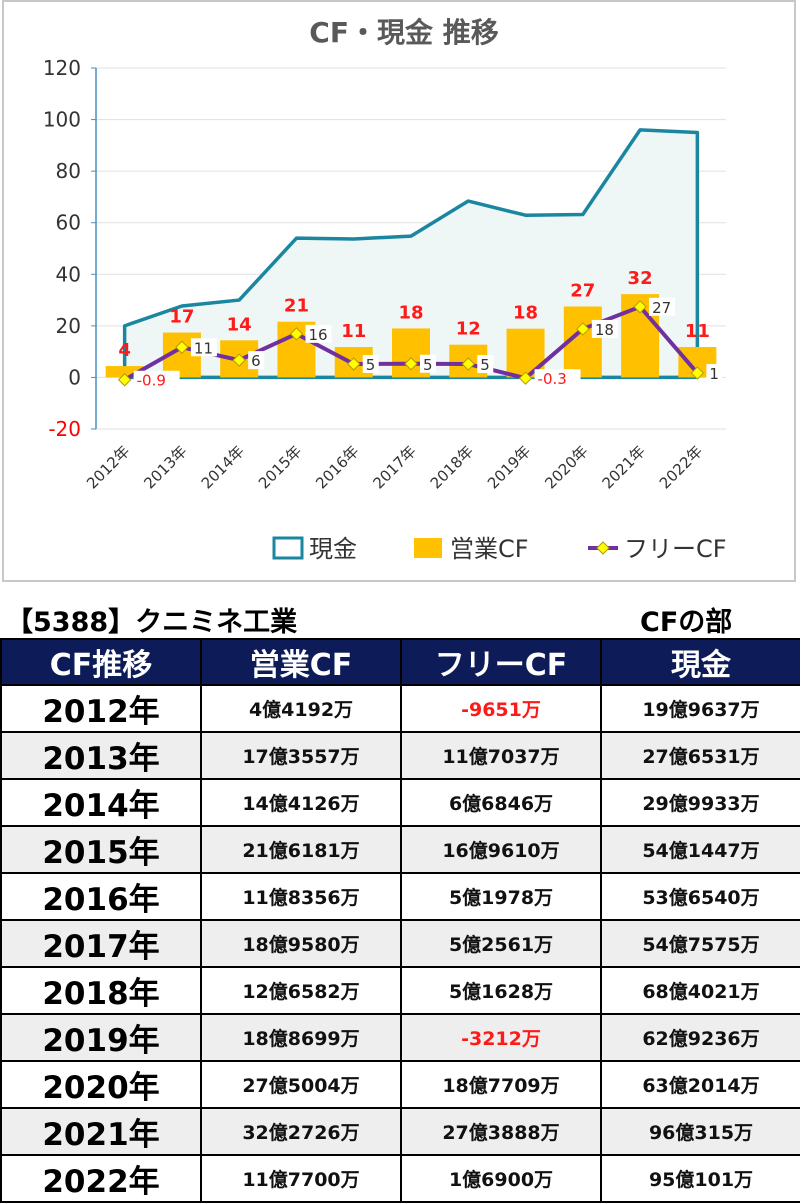 The width and height of the screenshot is (800, 1203). I want to click on x-tick-label: 2014年, so click(223, 467).